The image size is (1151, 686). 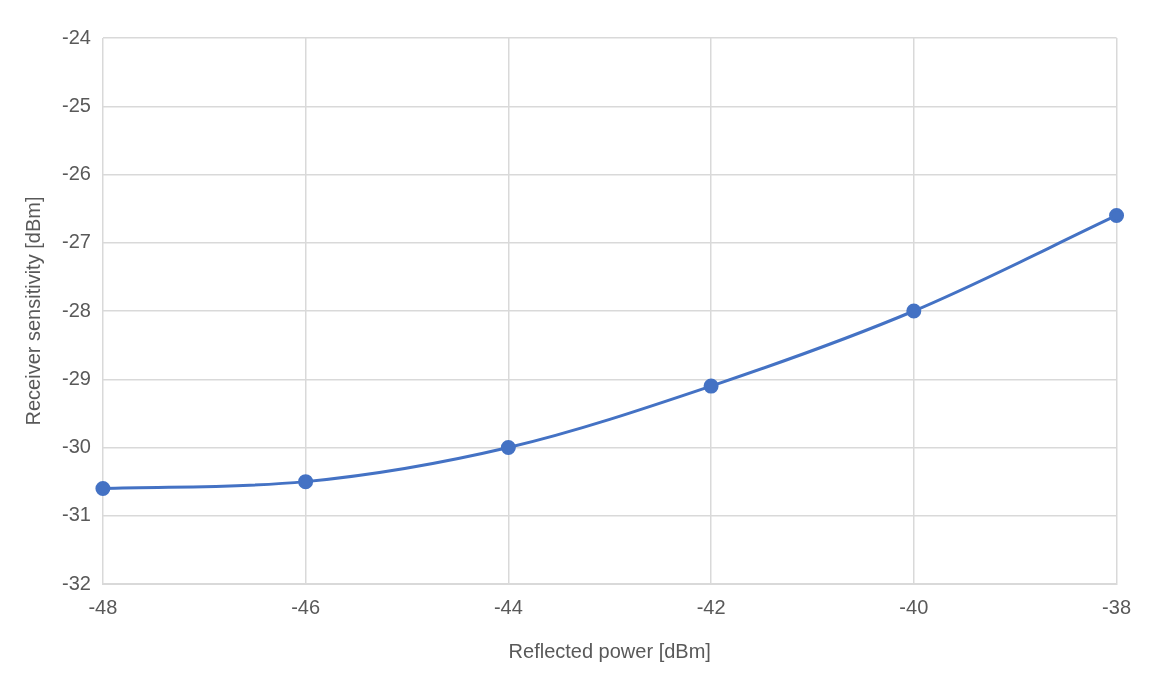 I want to click on y-tick-label: -28, so click(x=76, y=309).